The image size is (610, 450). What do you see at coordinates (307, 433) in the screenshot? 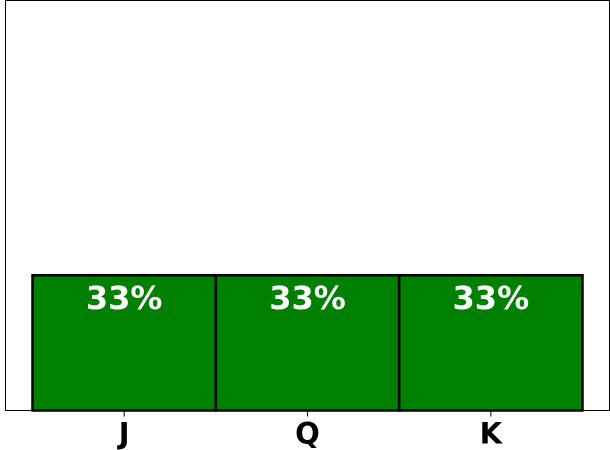
I see `x-tick-label-q: Q` at bounding box center [307, 433].